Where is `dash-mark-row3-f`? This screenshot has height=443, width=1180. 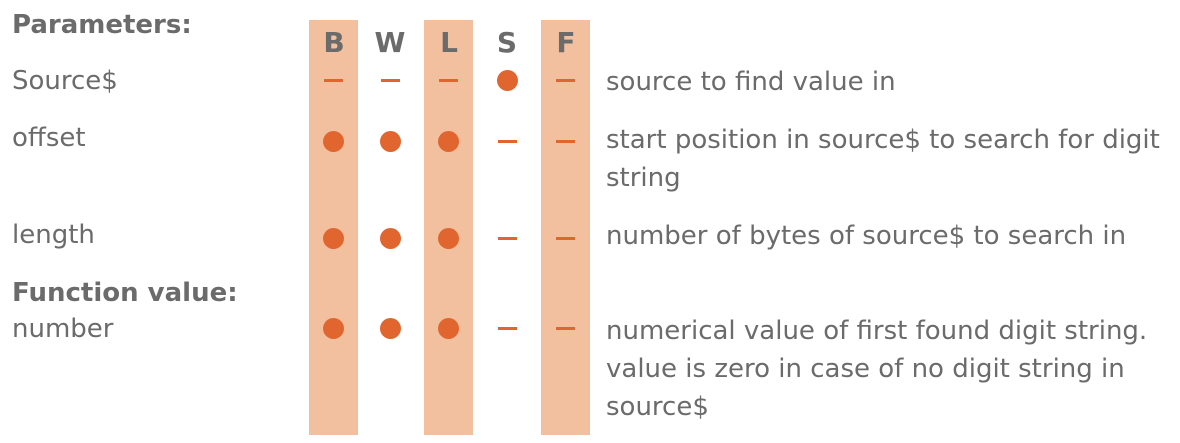 dash-mark-row3-f is located at coordinates (565, 328).